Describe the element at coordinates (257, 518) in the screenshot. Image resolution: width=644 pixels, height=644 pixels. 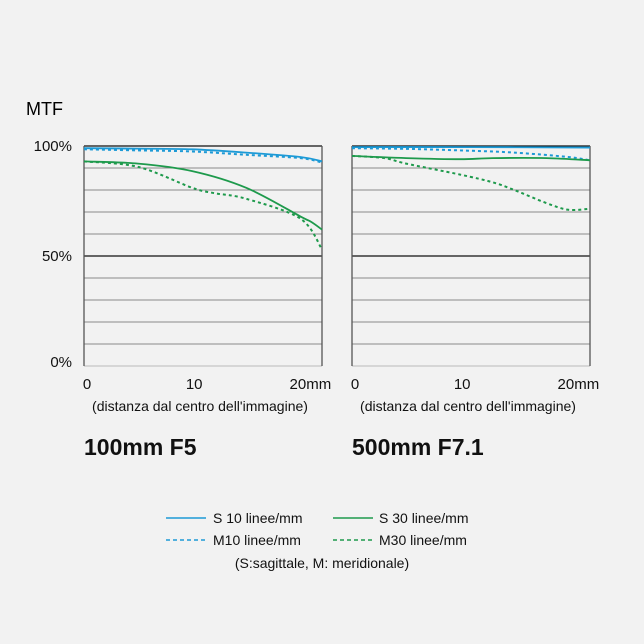
I see `legend-label-s10: S 10 linee/mm` at that location.